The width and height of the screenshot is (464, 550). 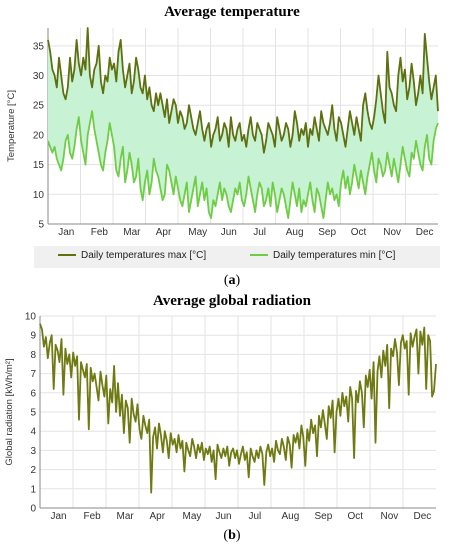 I want to click on y-tick-label: 15, so click(x=39, y=165).